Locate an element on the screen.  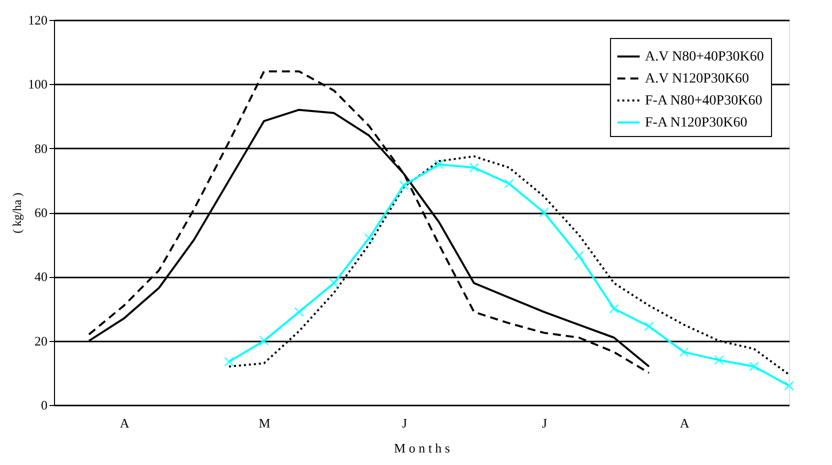
y-tick-label: 100 is located at coordinates (38, 84).